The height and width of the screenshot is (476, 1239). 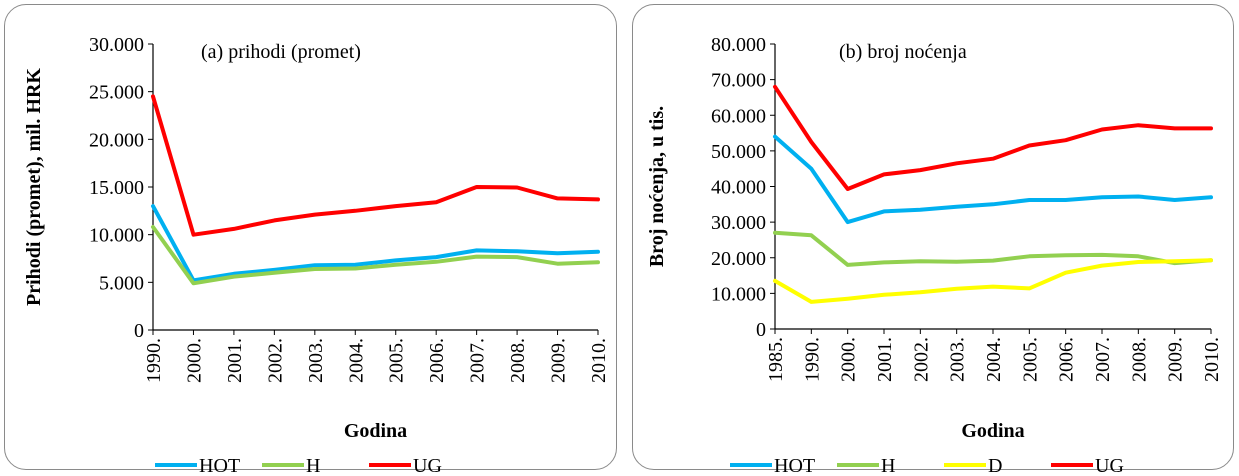 What do you see at coordinates (738, 116) in the screenshot?
I see `y-tick-label: 60.000` at bounding box center [738, 116].